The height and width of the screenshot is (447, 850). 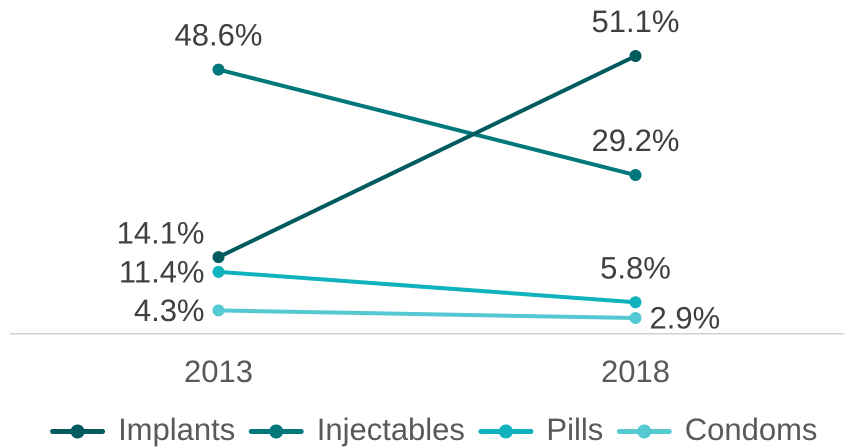 I want to click on x-tick-label: 2018, so click(x=635, y=371).